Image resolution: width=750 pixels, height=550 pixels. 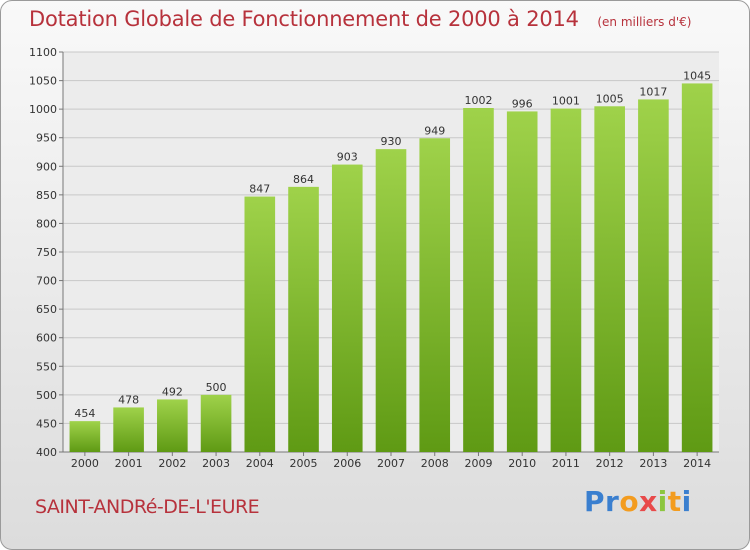 What do you see at coordinates (697, 463) in the screenshot?
I see `x-tick-label: 2014` at bounding box center [697, 463].